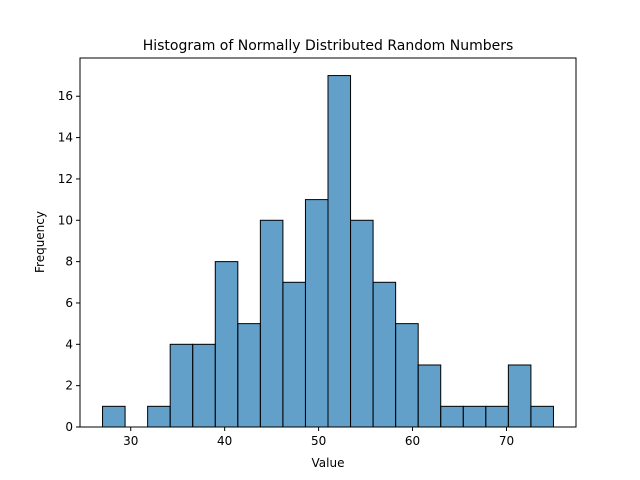 This screenshot has height=480, width=640. I want to click on y-axis: 0 2 4 6 8 10 12 14 16, so click(69, 261).